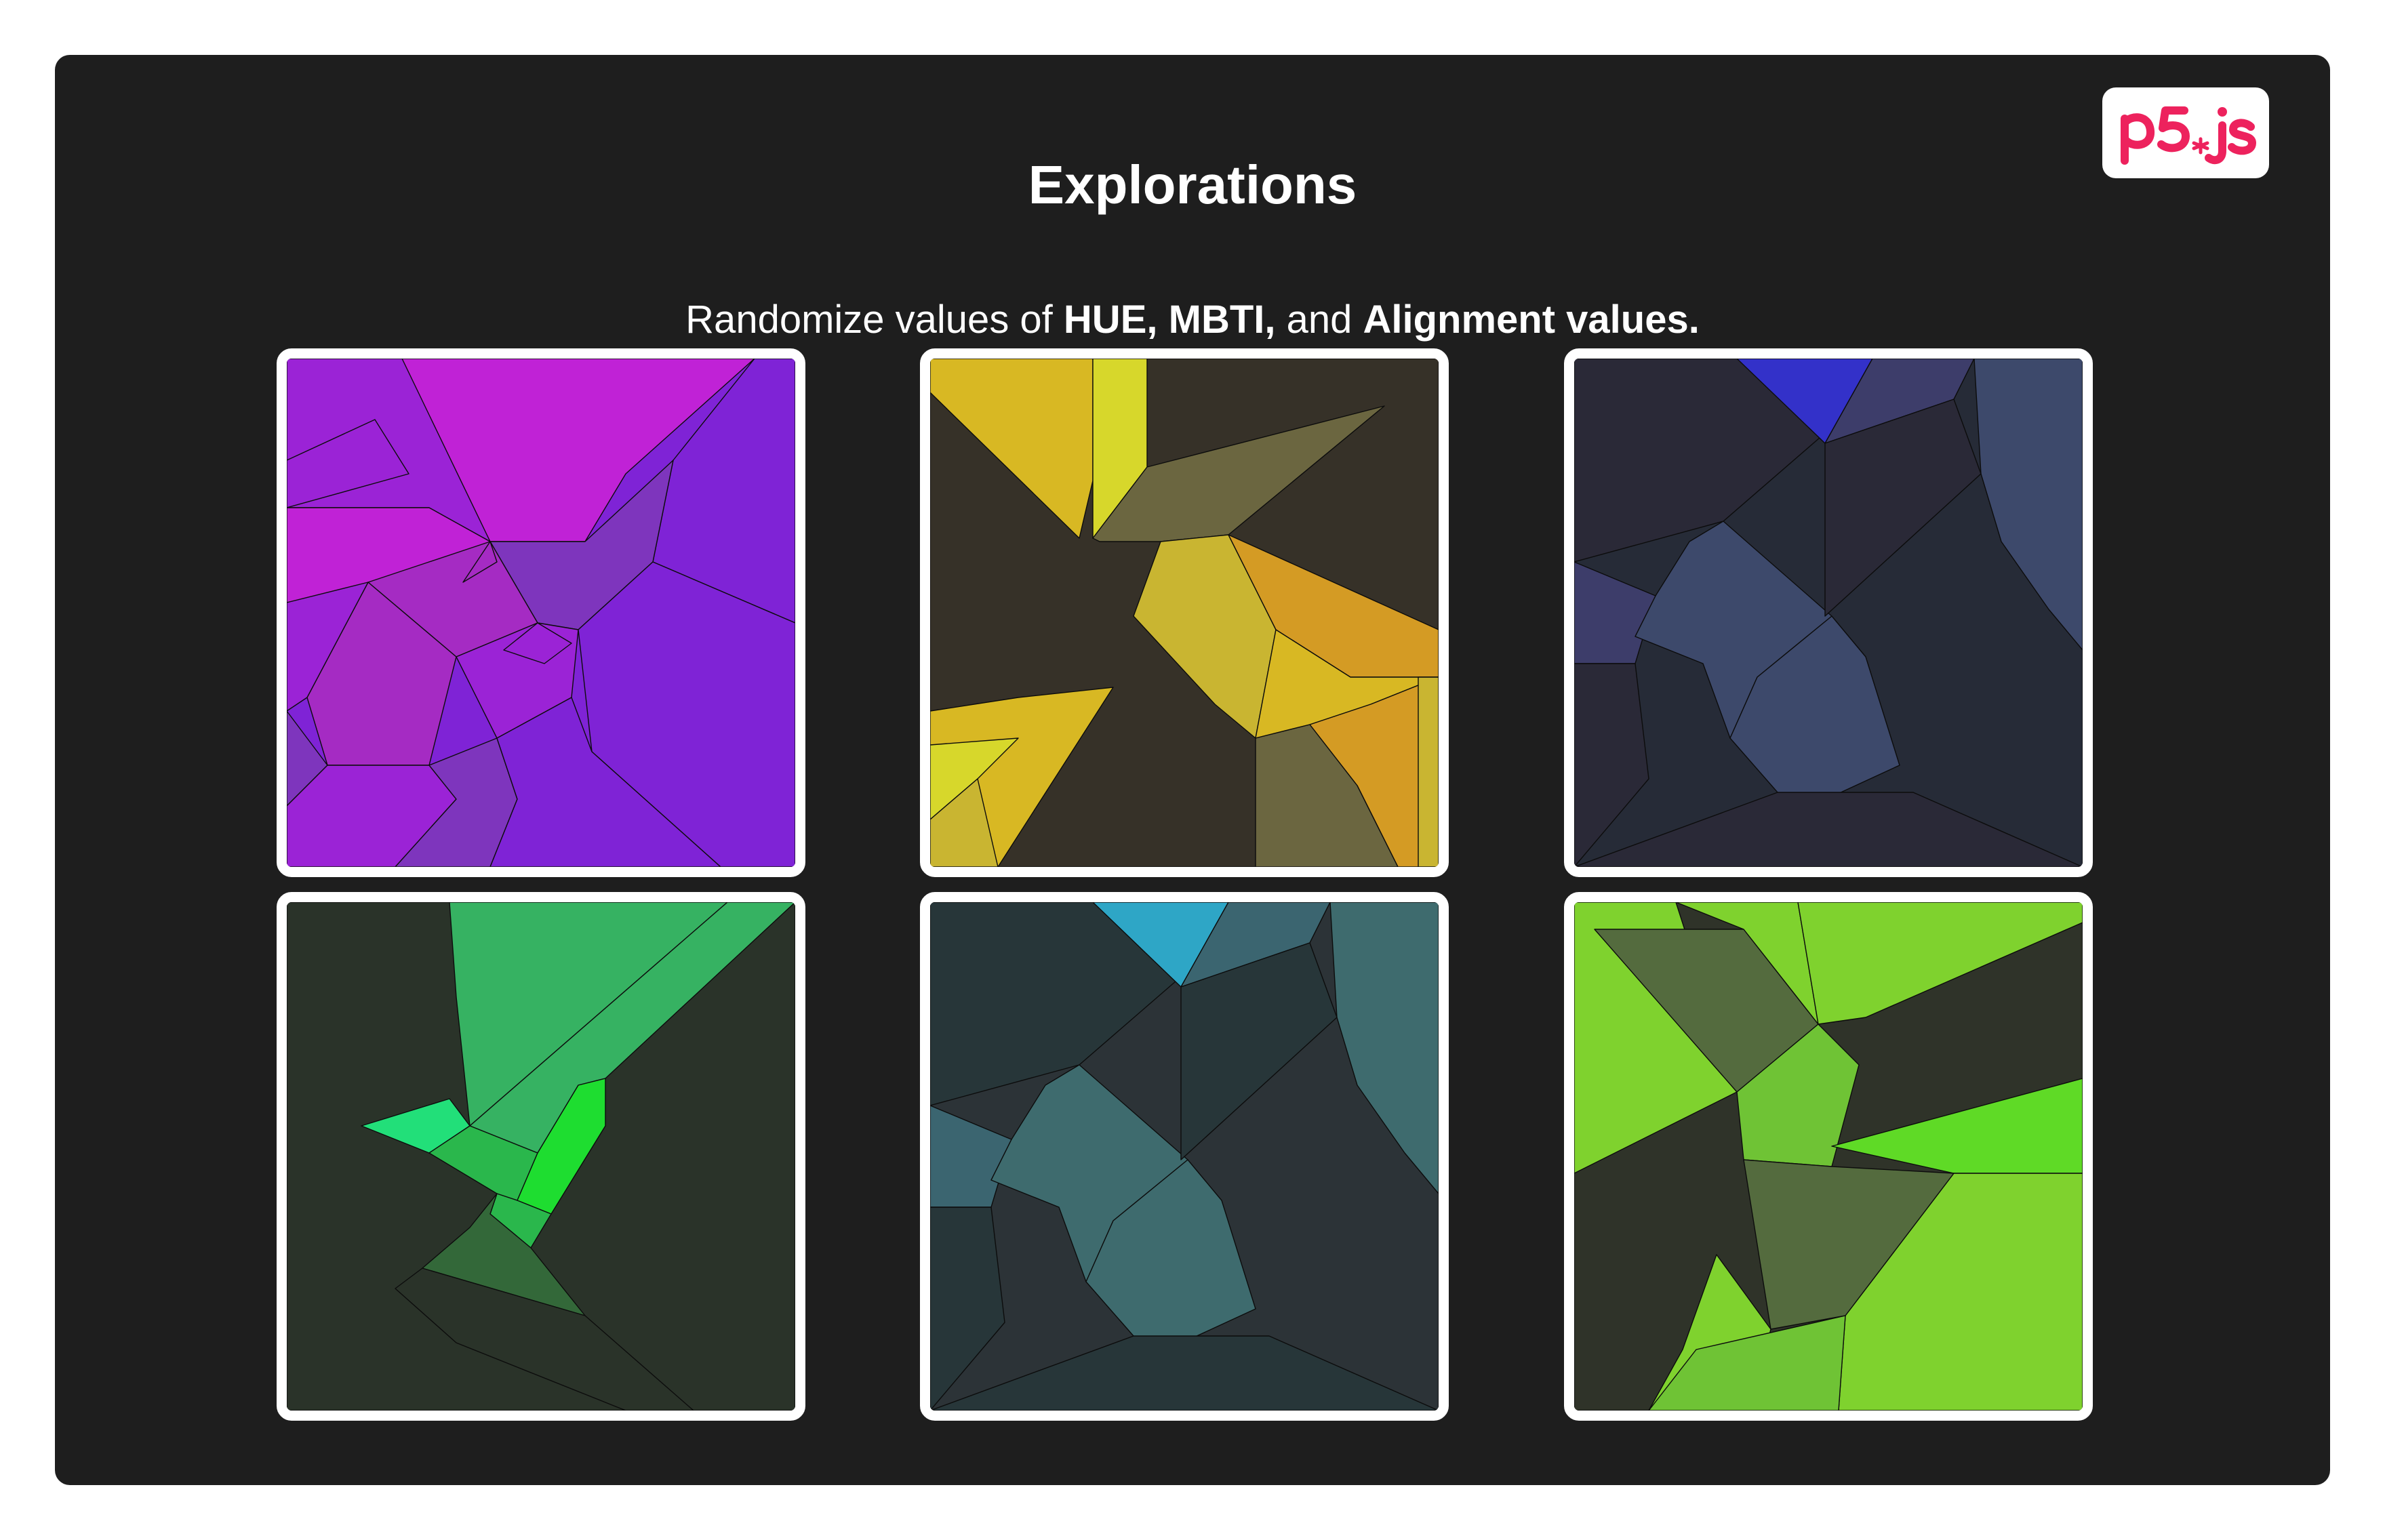 The width and height of the screenshot is (2385, 1540). I want to click on subtitle-middle: and, so click(1319, 320).